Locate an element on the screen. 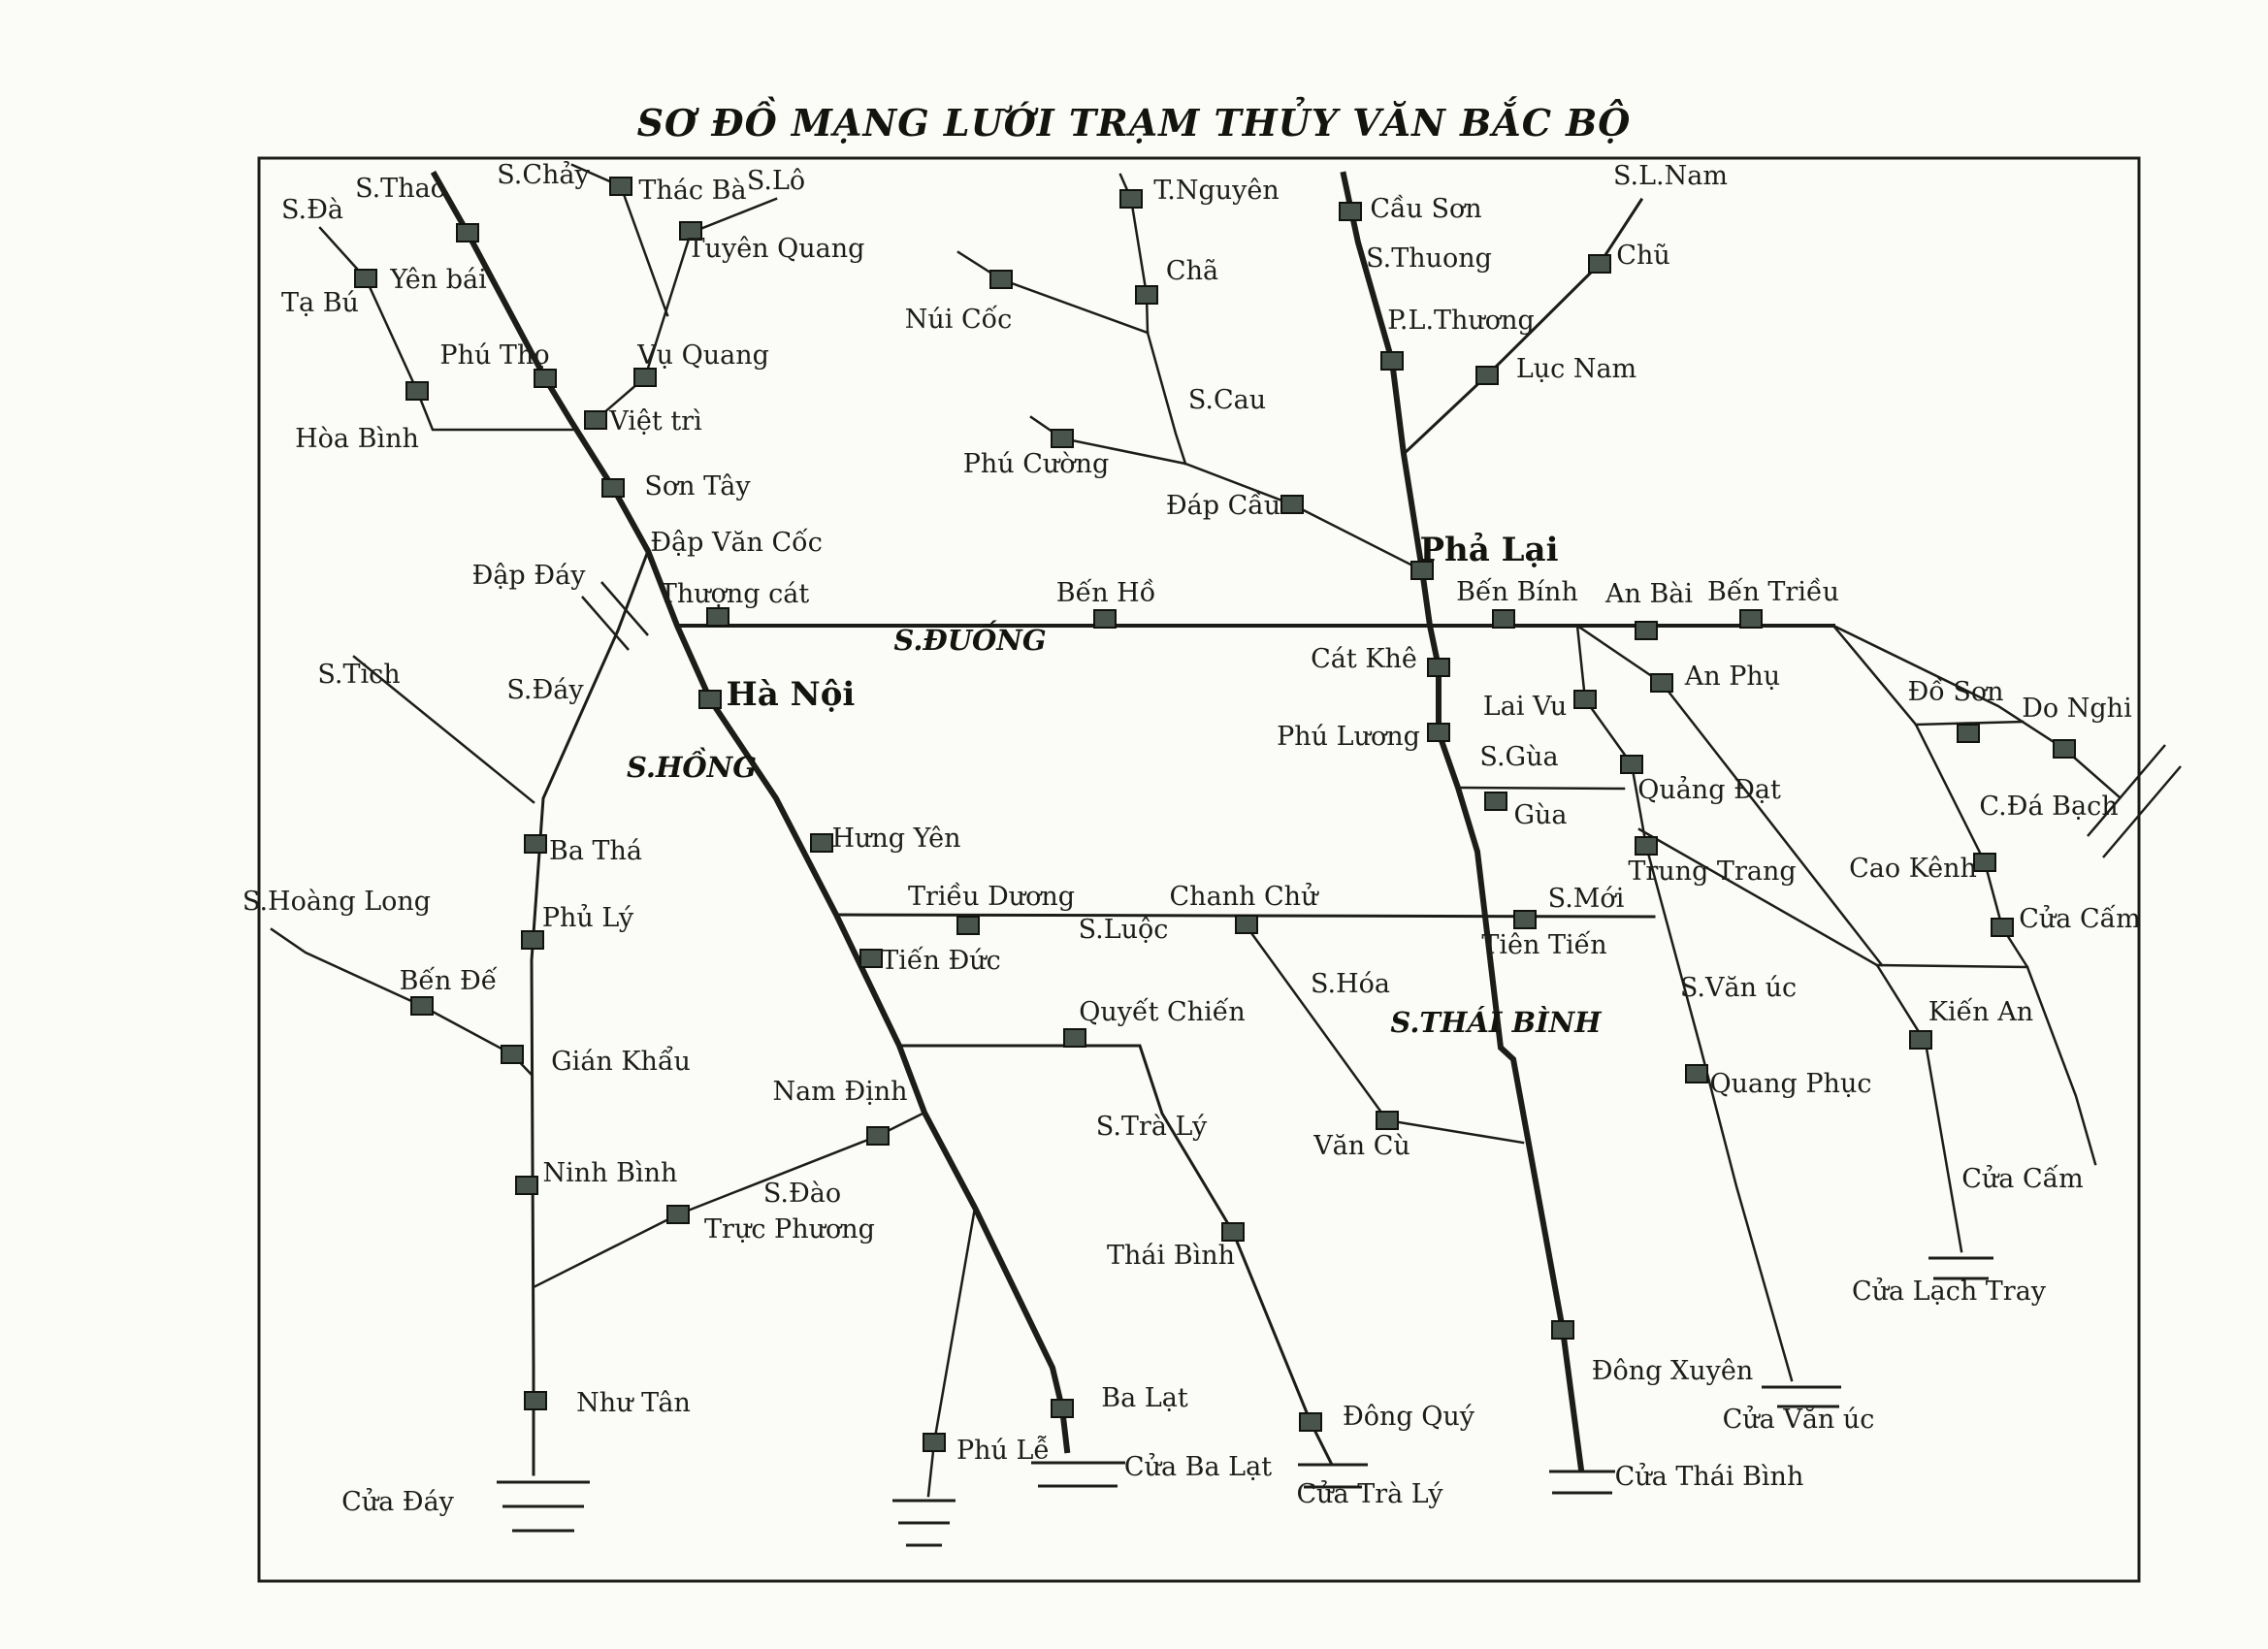 The width and height of the screenshot is (2268, 1649). map-nhu-tan-station-marker is located at coordinates (535, 1400).